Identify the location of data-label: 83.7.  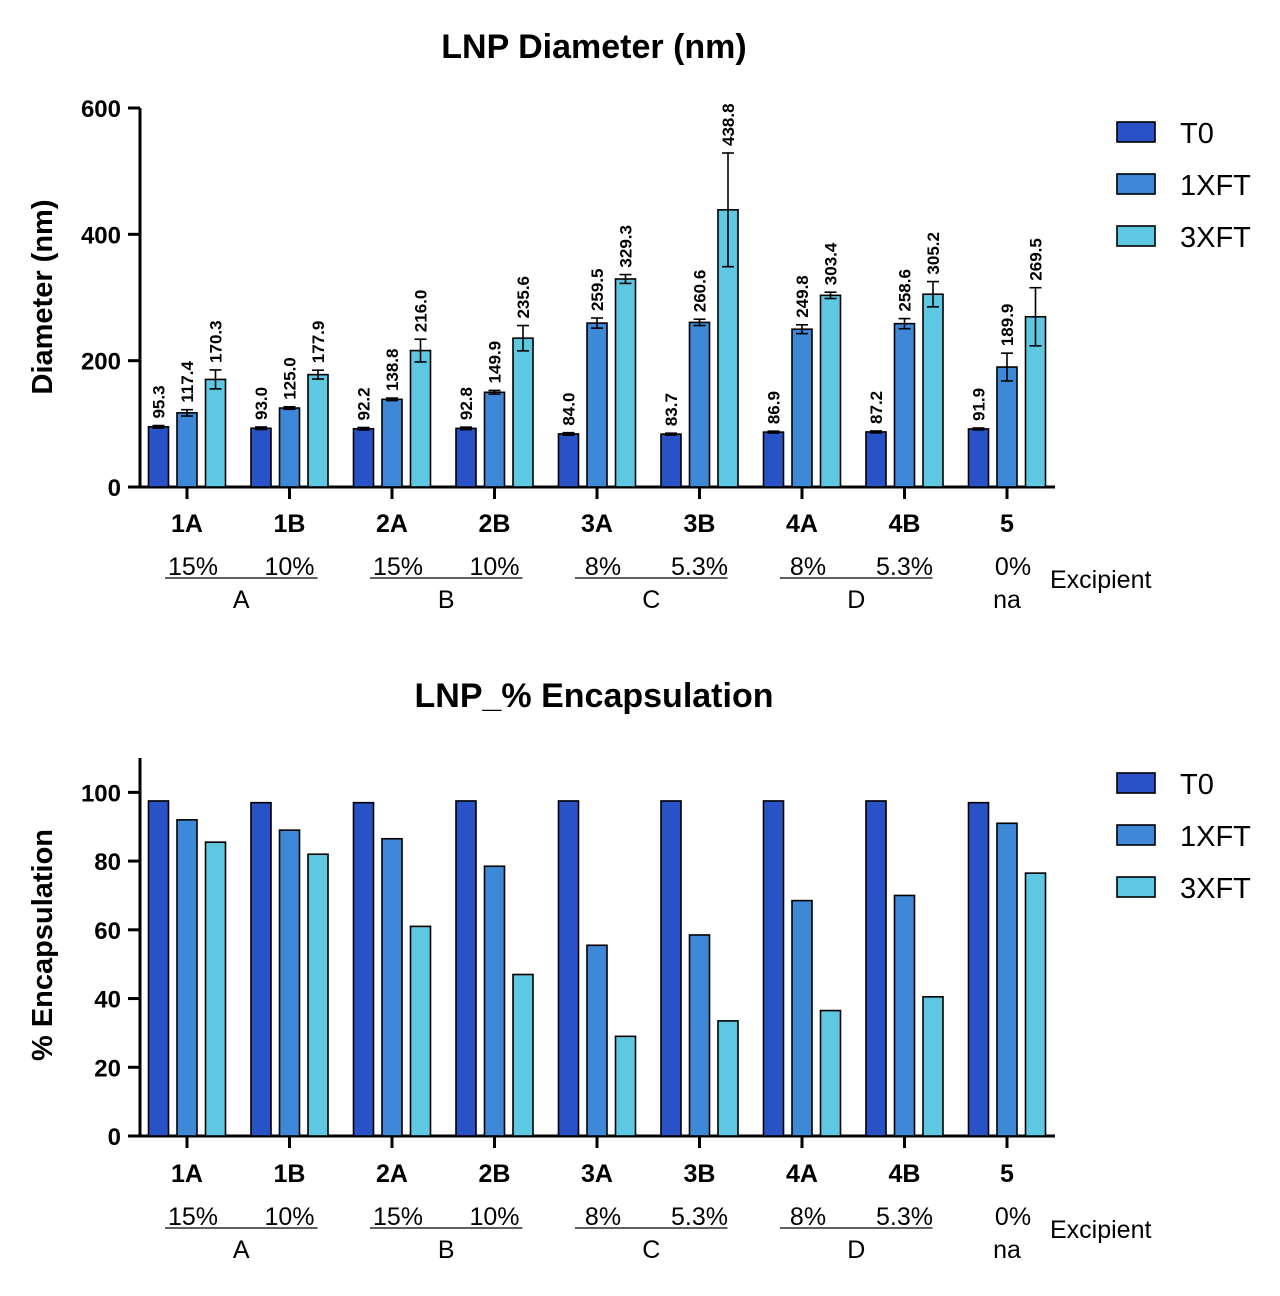
(671, 409).